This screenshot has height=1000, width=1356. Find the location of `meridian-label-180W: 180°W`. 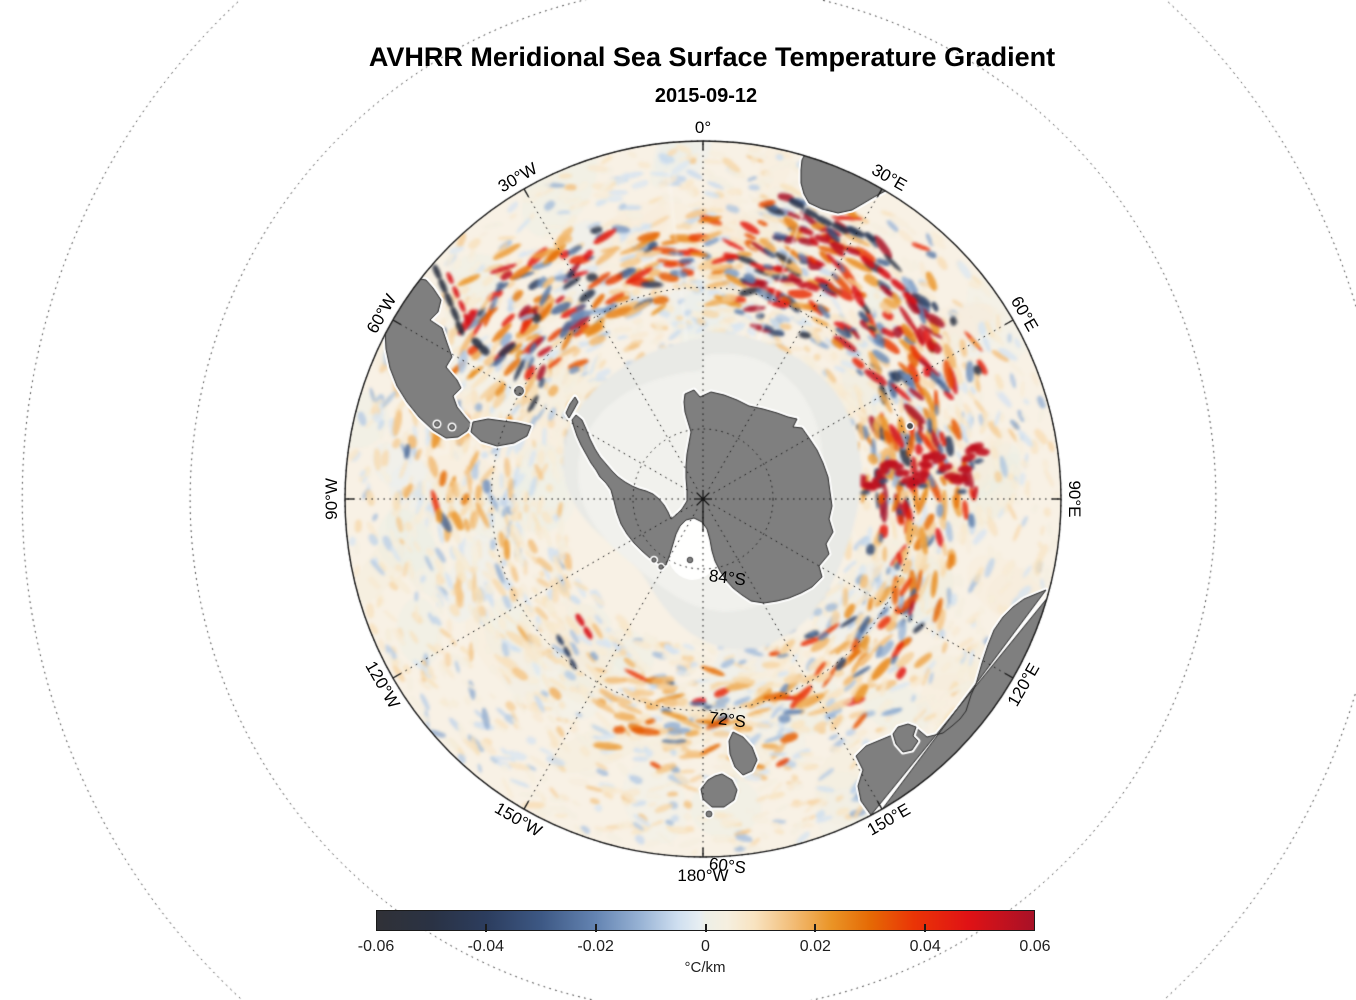

meridian-label-180W: 180°W is located at coordinates (703, 875).